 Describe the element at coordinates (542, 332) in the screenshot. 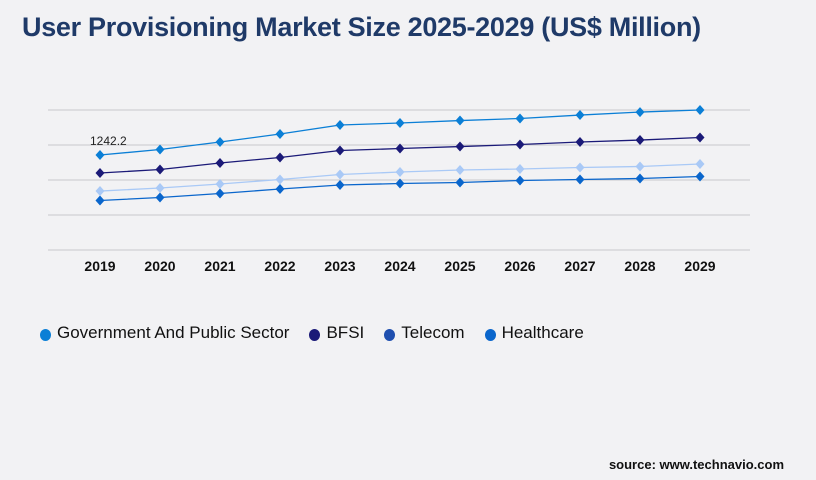

I see `legend-label: Healthcare` at that location.